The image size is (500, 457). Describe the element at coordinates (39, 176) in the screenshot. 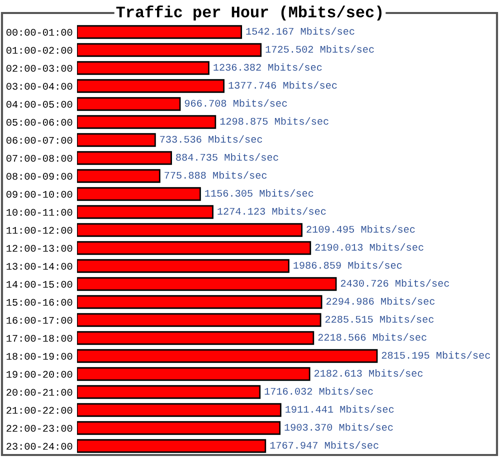

I see `y-tick-label: 08:00-09:00` at that location.